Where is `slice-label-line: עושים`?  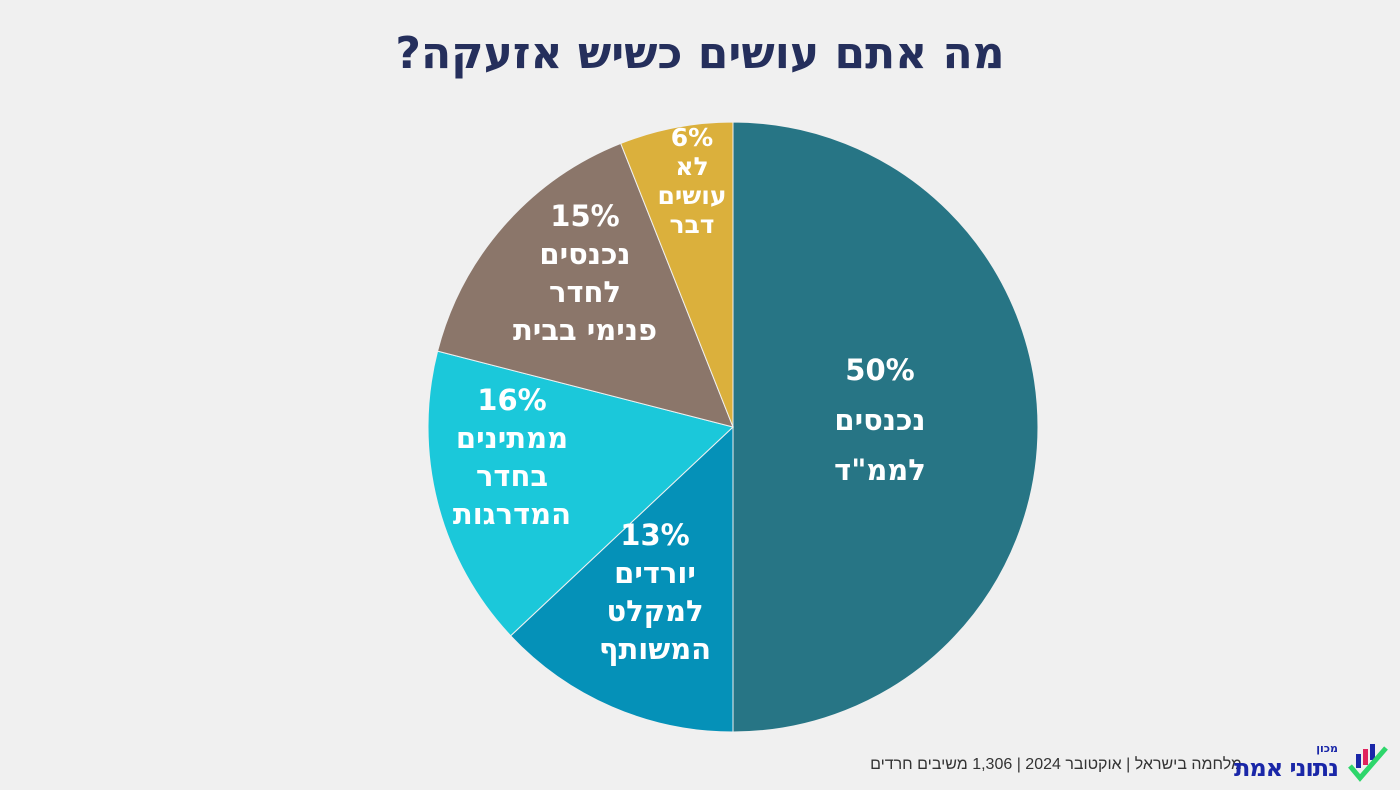 slice-label-line: עושים is located at coordinates (692, 195).